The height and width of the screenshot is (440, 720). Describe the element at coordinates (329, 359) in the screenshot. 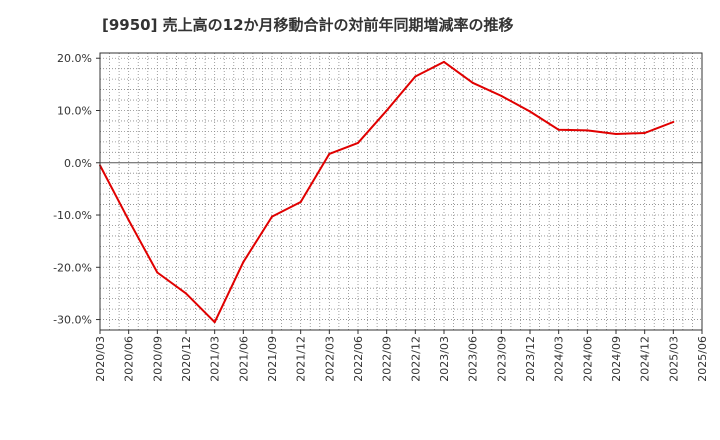

I see `x-tick-label: 2022/03` at that location.